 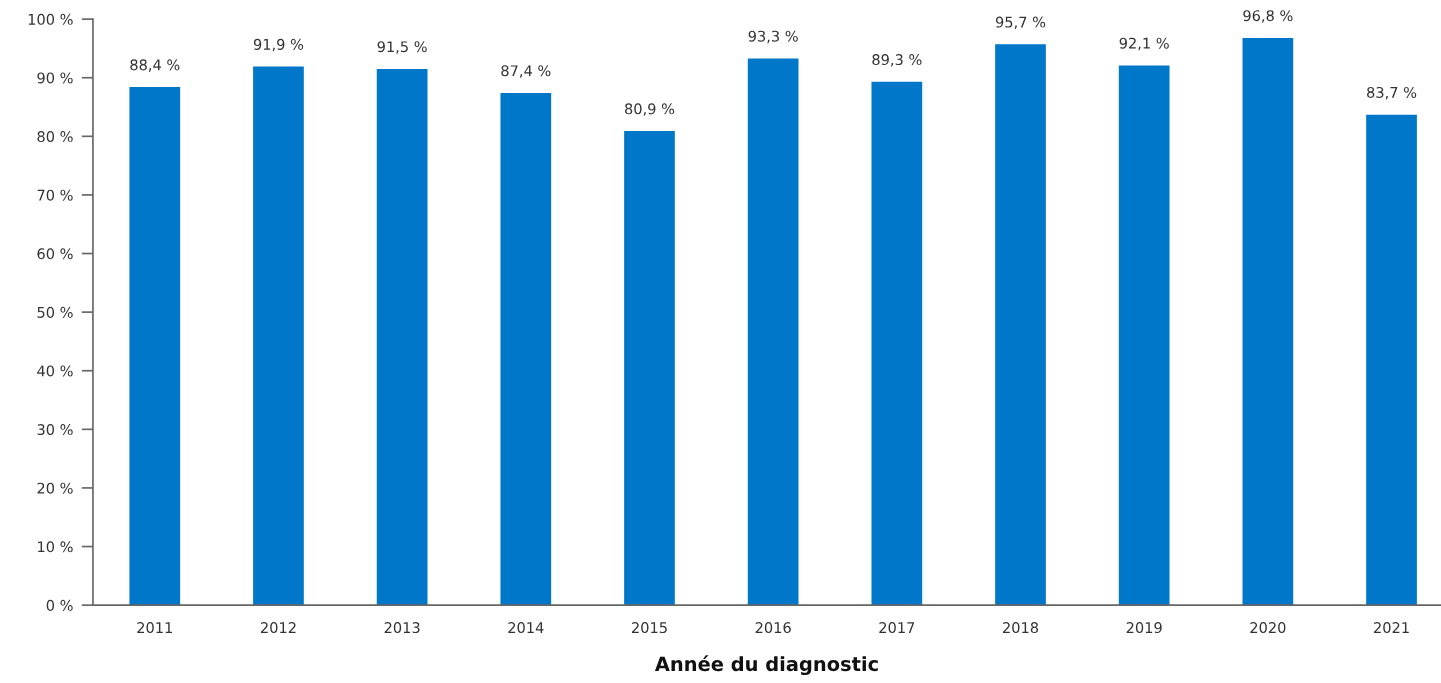 I want to click on x-tick-label: 2017, so click(x=897, y=628).